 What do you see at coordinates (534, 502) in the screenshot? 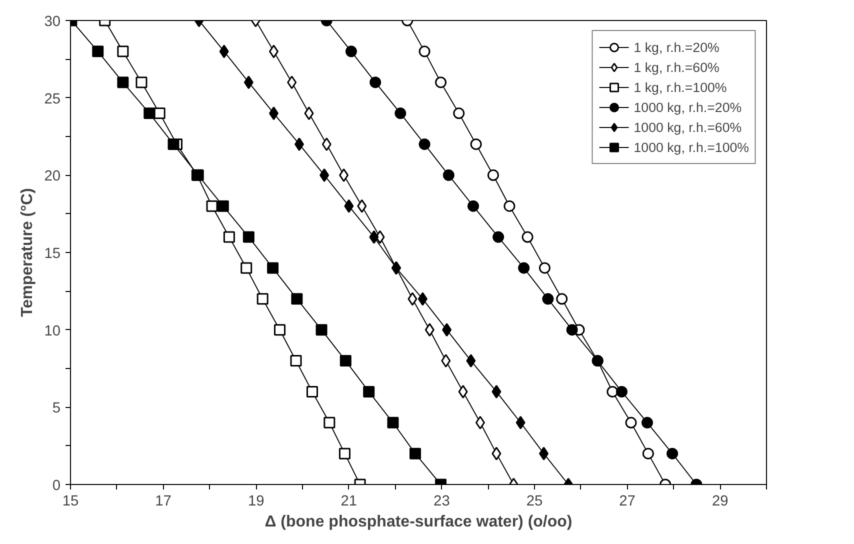
I see `x-tick-label: 25` at bounding box center [534, 502].